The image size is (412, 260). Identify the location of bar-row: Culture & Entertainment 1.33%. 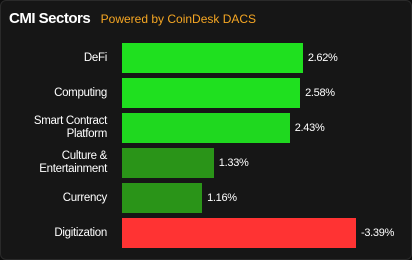
(206, 163).